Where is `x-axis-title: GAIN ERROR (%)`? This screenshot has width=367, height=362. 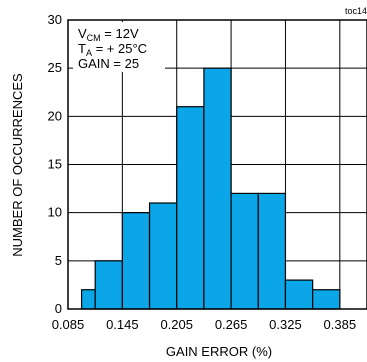
x-axis-title: GAIN ERROR (%) is located at coordinates (219, 351).